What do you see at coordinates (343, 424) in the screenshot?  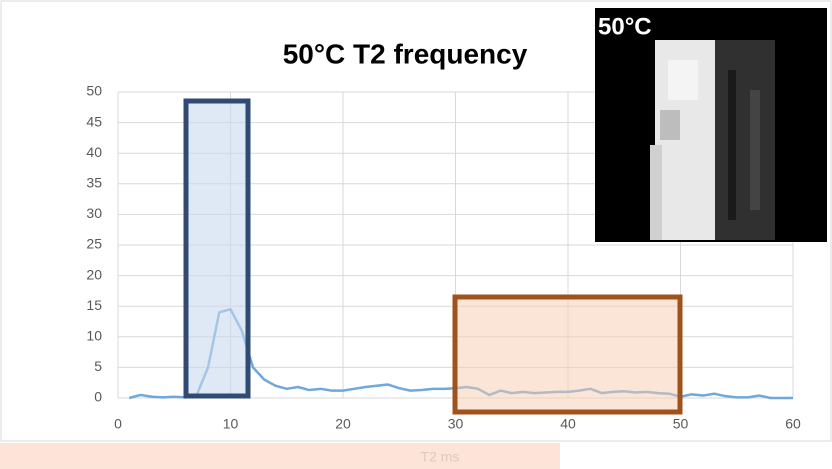 I see `x-tick-label: 20` at bounding box center [343, 424].